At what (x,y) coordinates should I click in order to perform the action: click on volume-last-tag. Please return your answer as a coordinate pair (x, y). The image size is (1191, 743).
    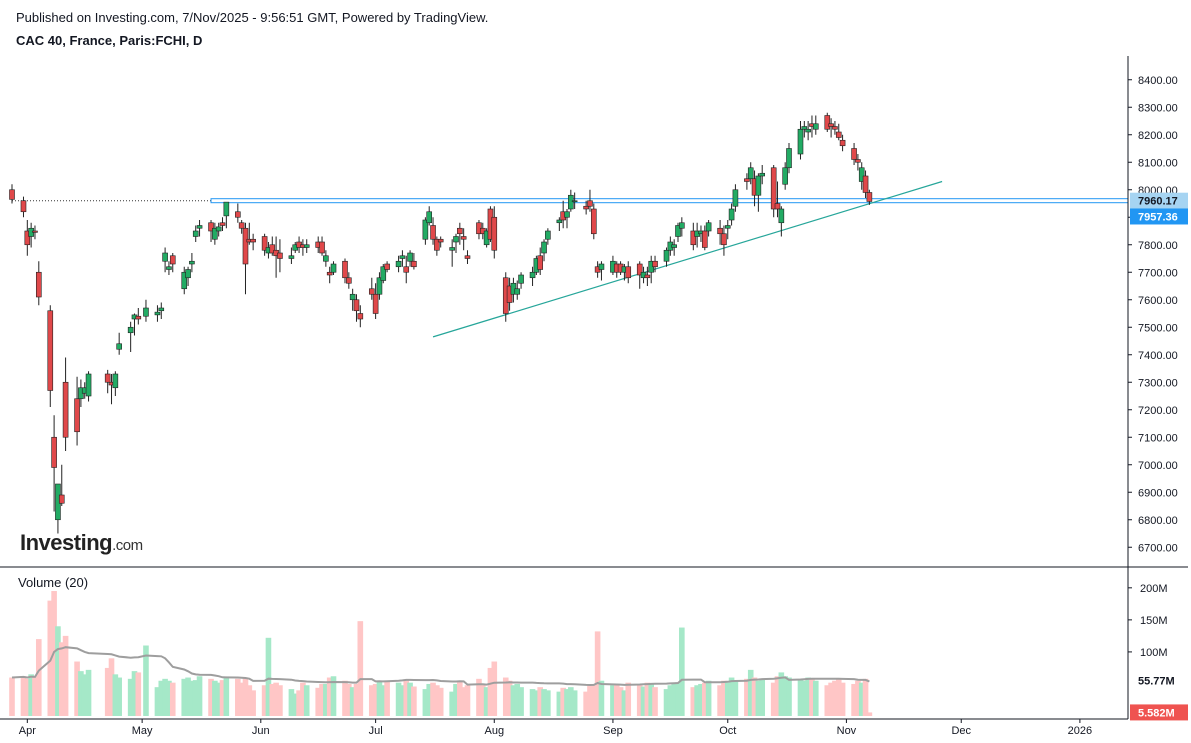
    Looking at the image, I should click on (1159, 712).